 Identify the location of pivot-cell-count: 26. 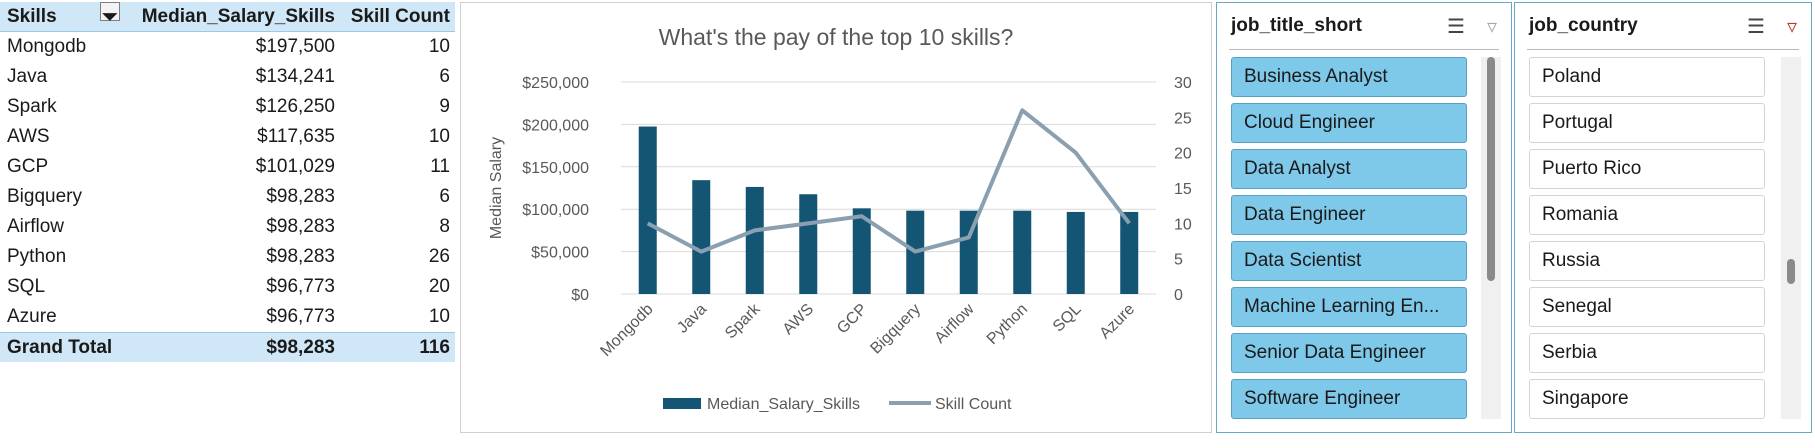
(439, 256).